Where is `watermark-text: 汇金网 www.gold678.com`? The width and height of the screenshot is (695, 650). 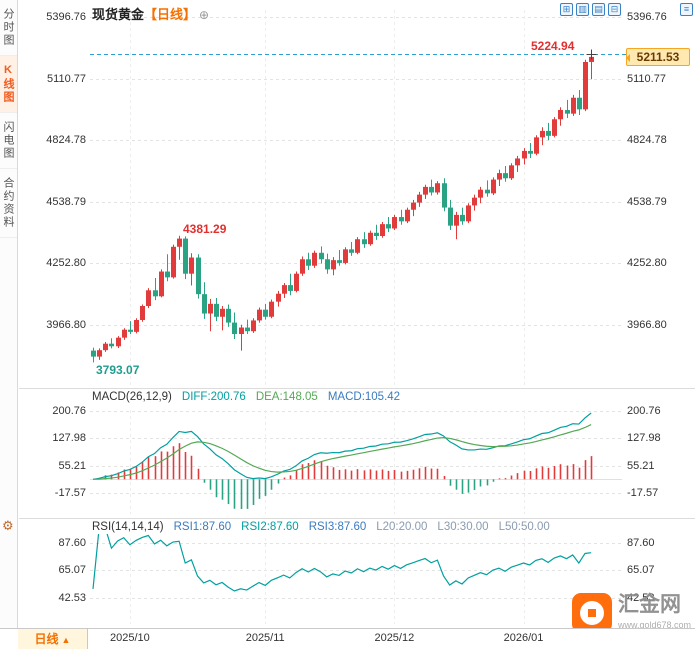
watermark-text: 汇金网 www.gold678.com is located at coordinates (654, 611).